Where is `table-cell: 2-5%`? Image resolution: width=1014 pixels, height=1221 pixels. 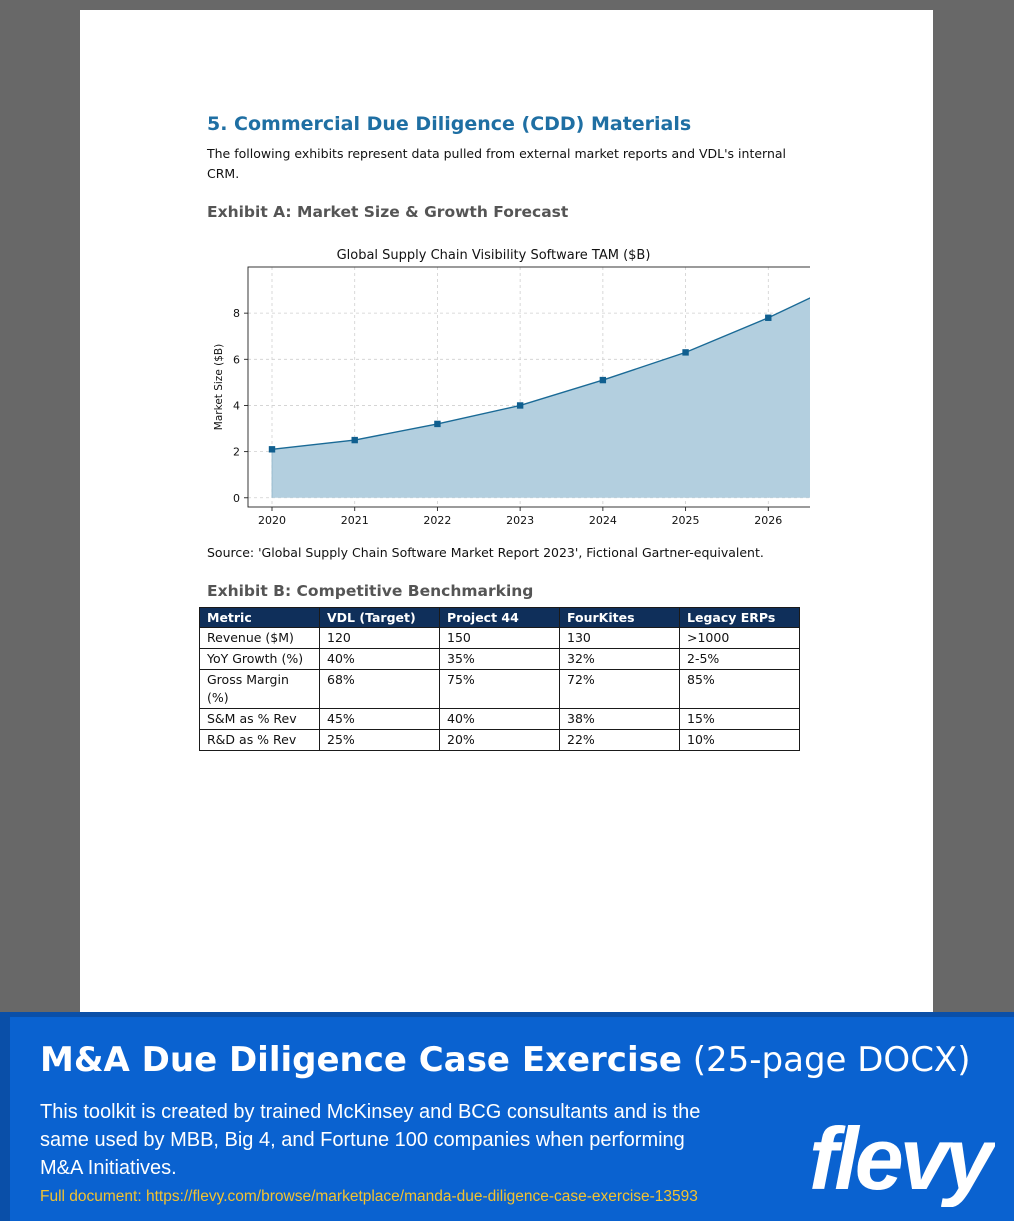 table-cell: 2-5% is located at coordinates (739, 659).